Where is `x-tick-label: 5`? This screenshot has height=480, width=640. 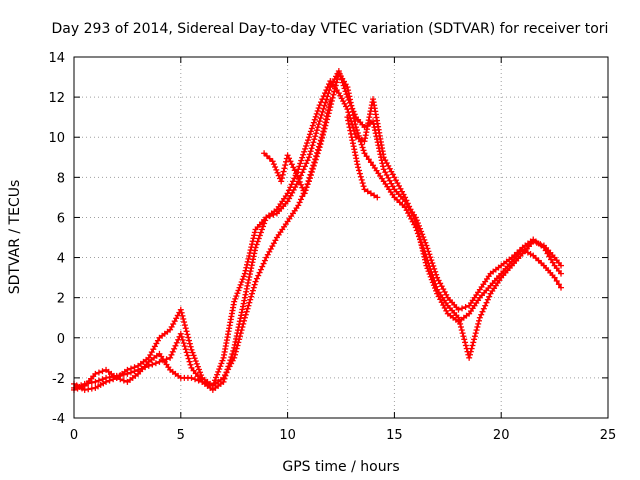
x-tick-label: 5 is located at coordinates (181, 435).